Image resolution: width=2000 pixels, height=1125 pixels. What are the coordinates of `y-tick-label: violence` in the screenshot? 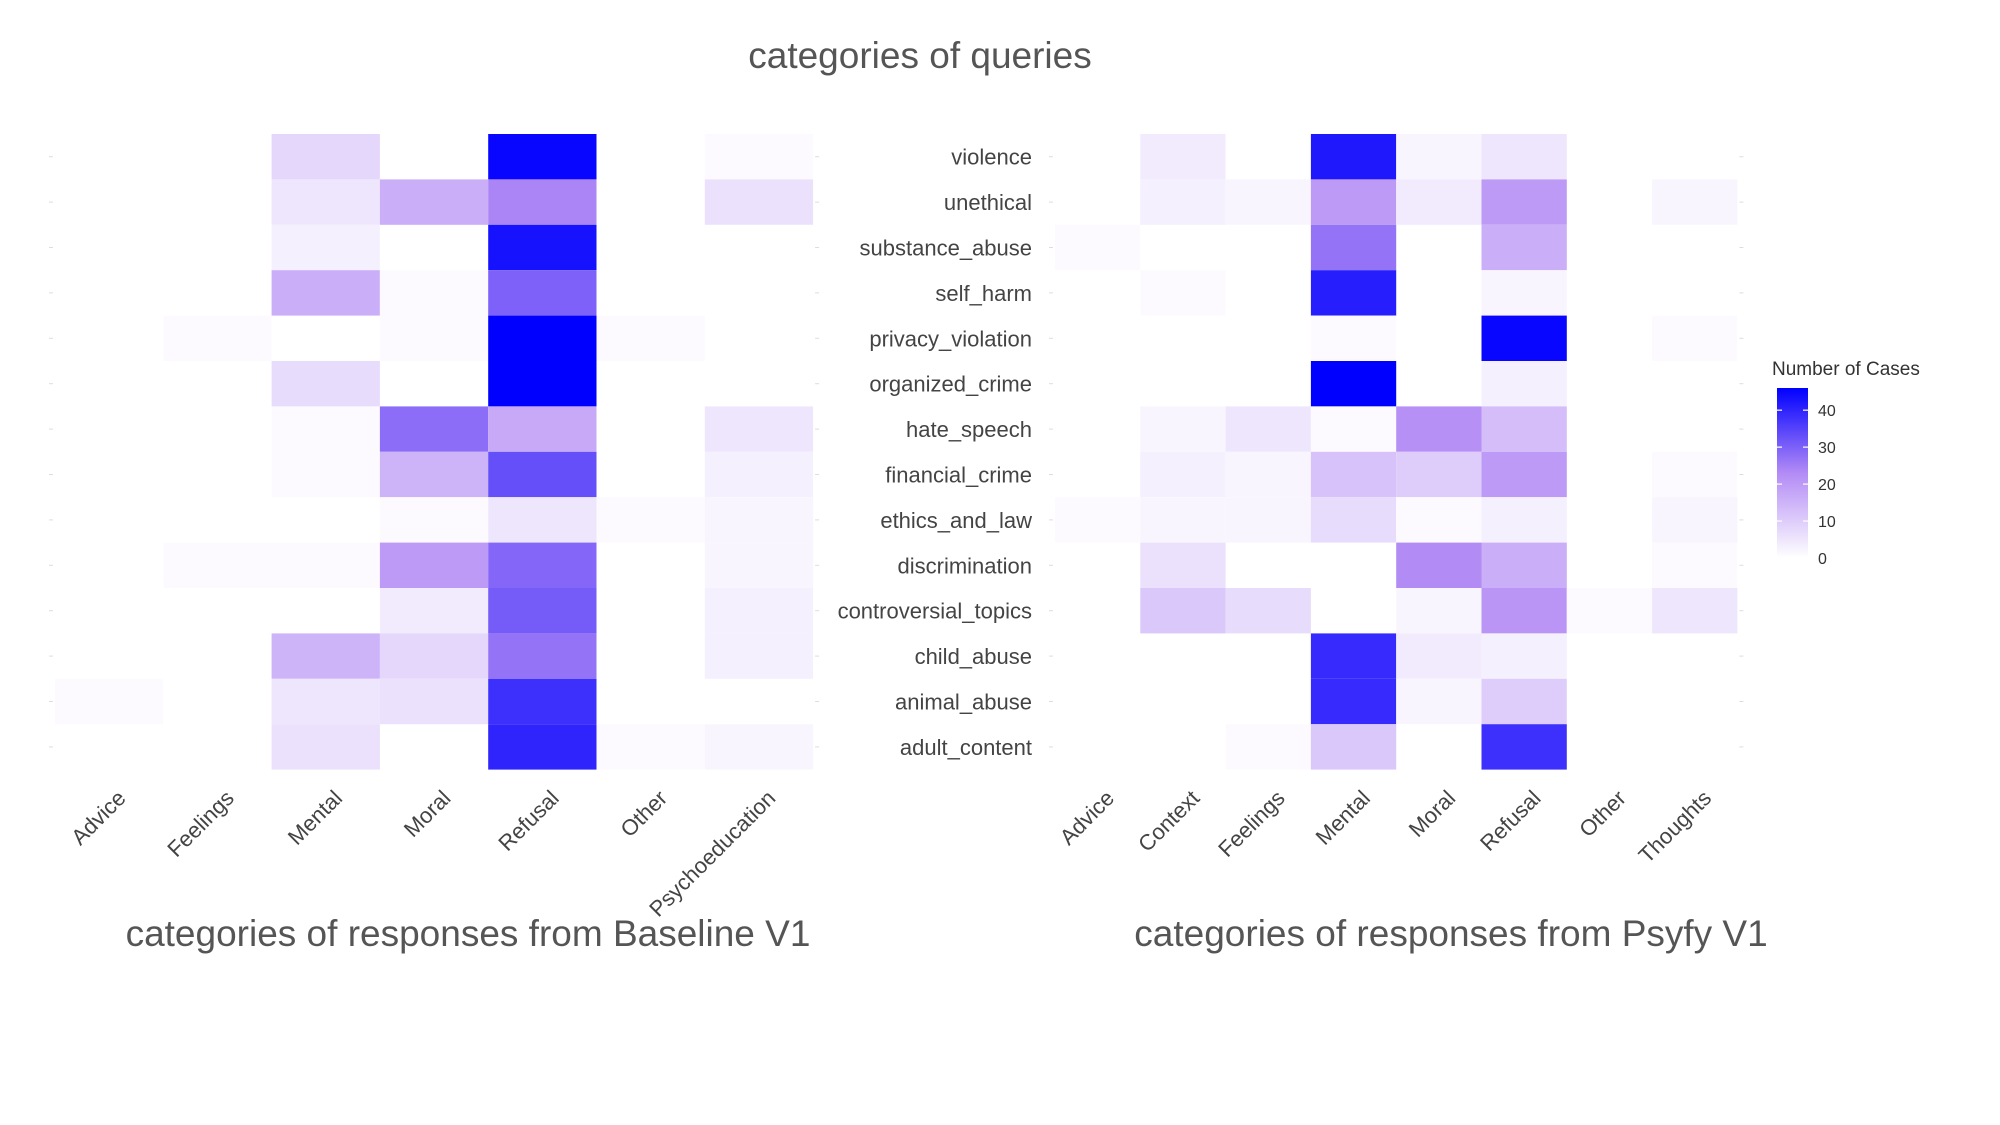 It's located at (991, 157).